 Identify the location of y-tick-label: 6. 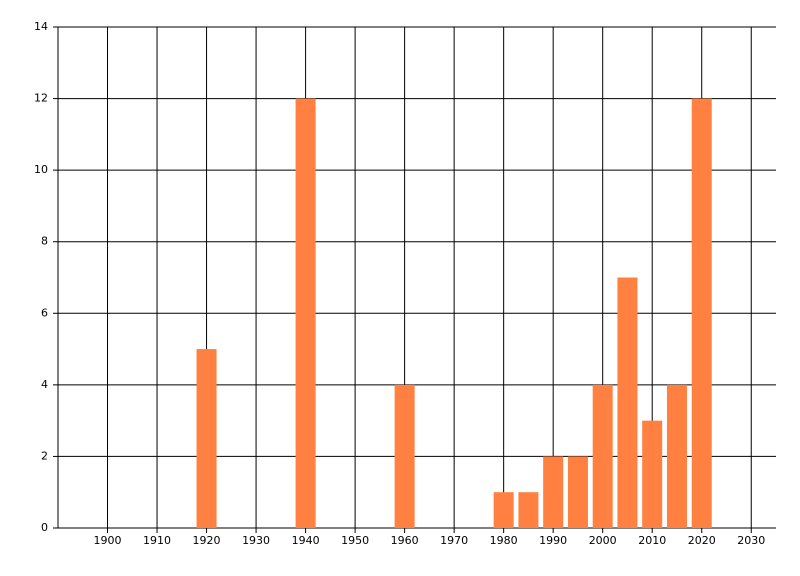
(44, 312).